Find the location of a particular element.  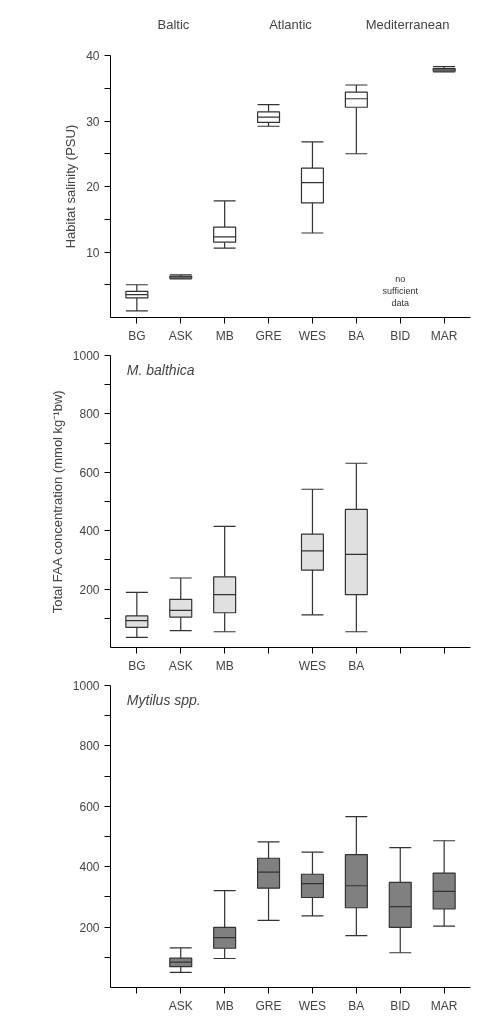

text: Baltic is located at coordinates (173, 24).